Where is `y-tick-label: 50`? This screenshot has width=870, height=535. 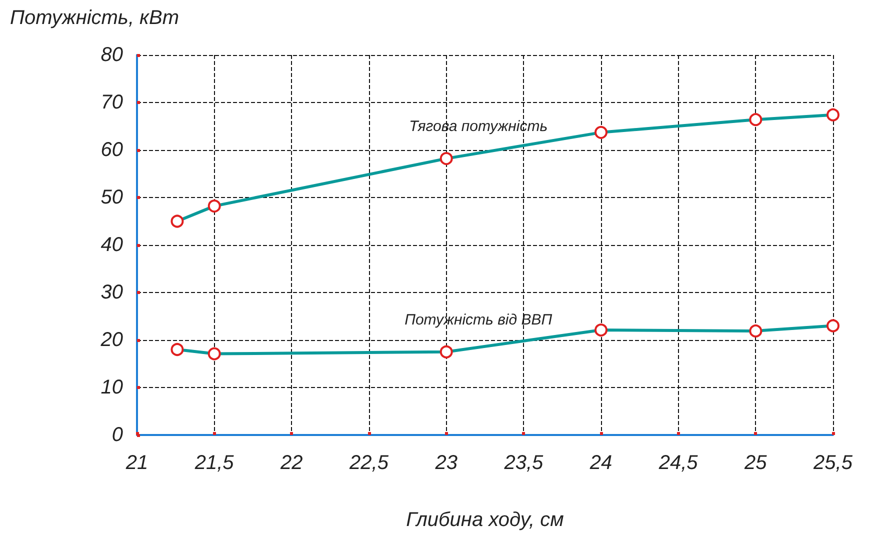 y-tick-label: 50 is located at coordinates (111, 197).